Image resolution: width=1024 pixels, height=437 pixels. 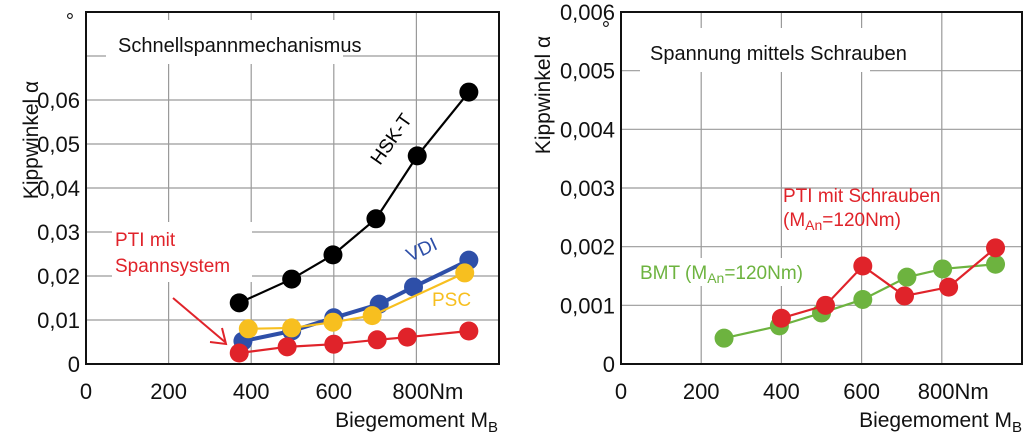 I want to click on annotation-part: BMT (M, so click(x=673, y=273).